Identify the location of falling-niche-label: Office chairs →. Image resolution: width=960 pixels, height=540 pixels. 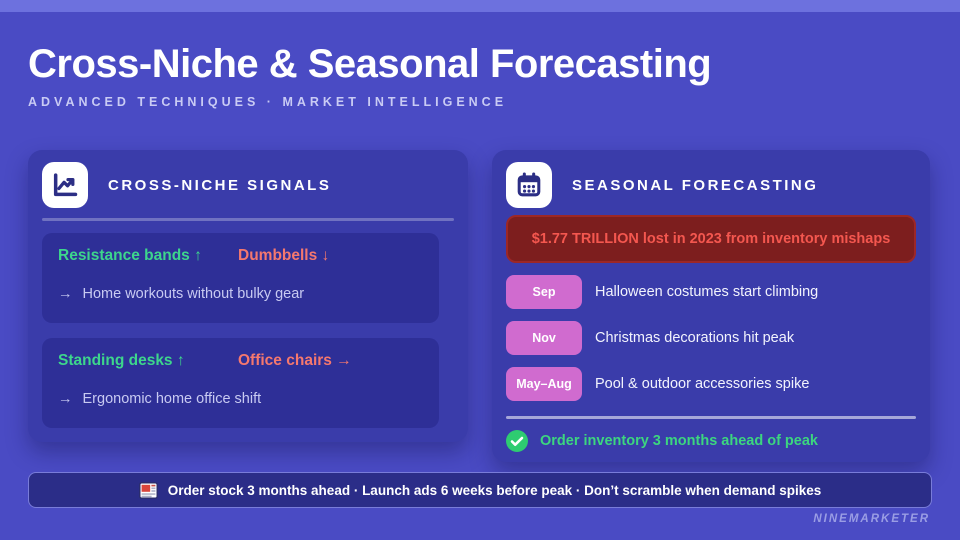
(295, 360).